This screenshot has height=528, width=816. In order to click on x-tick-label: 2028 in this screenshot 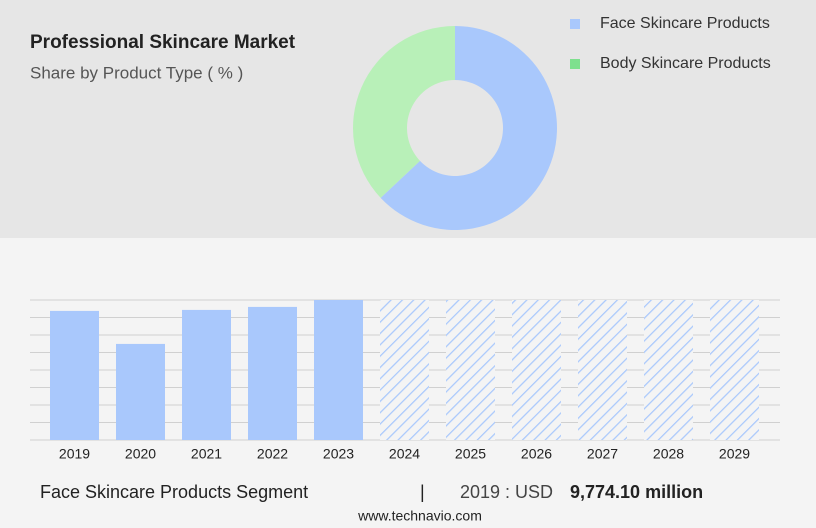, I will do `click(668, 454)`.